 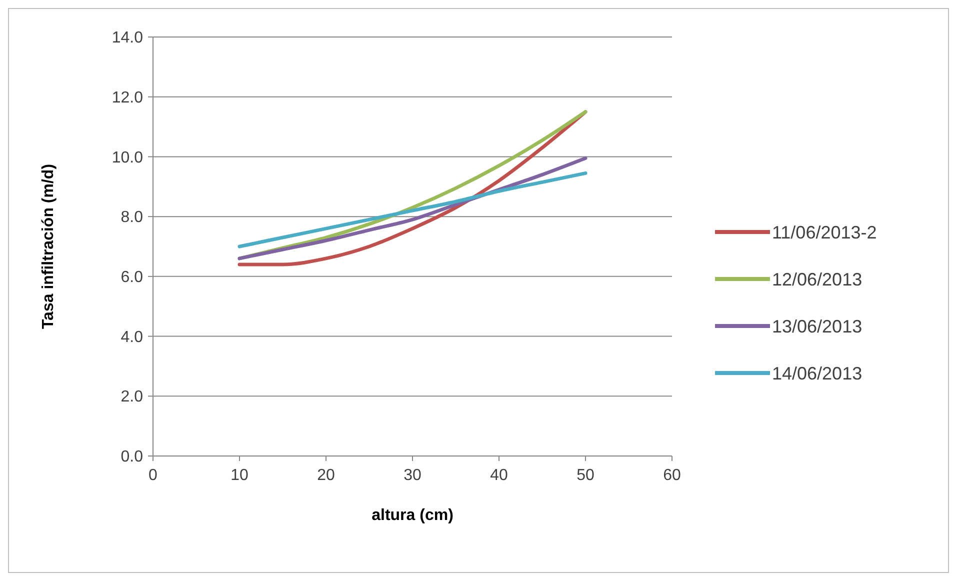 I want to click on y-tick-label: 14.0, so click(x=128, y=38).